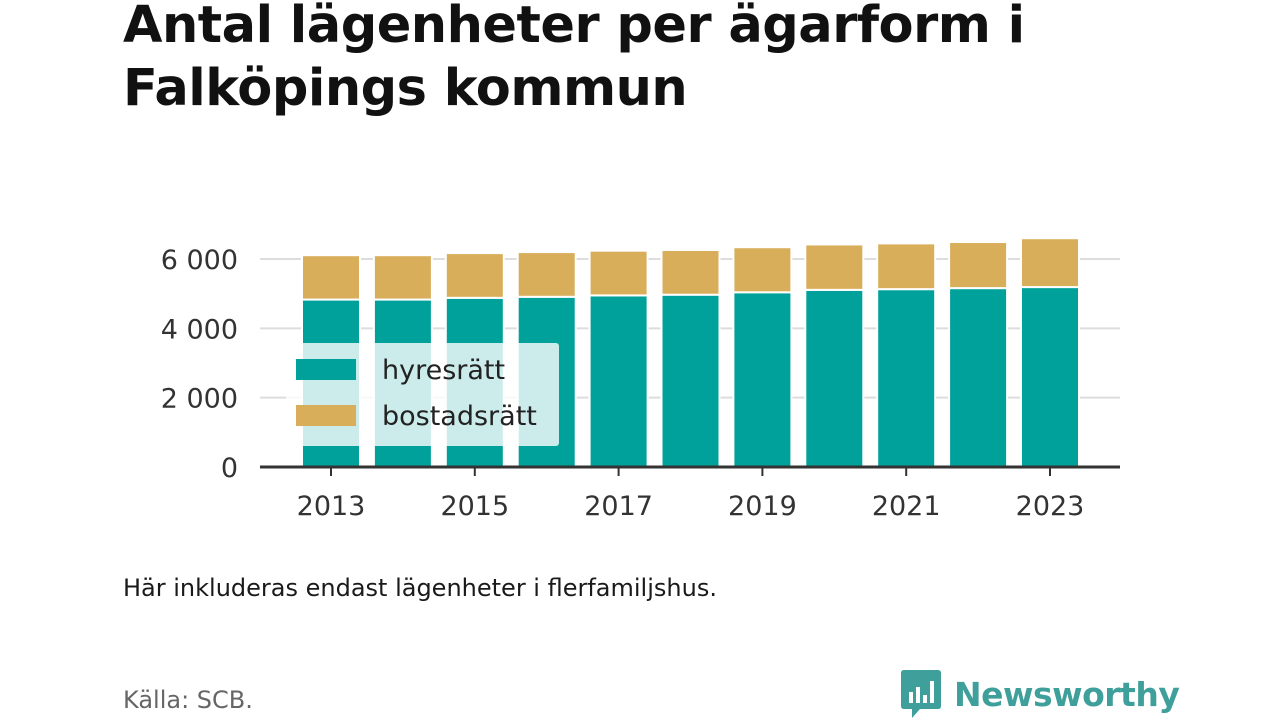  I want to click on legend-label-bostadsratt: bostadsrätt, so click(459, 416).